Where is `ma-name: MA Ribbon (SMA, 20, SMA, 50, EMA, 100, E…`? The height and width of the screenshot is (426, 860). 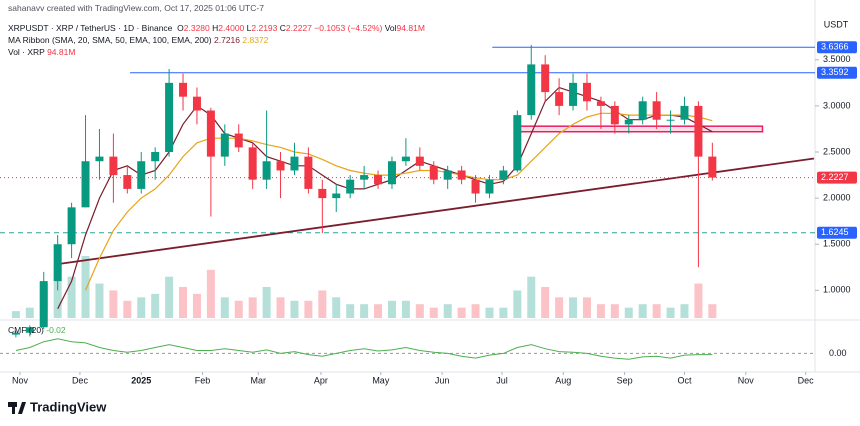
ma-name: MA Ribbon (SMA, 20, SMA, 50, EMA, 100, E… is located at coordinates (110, 40).